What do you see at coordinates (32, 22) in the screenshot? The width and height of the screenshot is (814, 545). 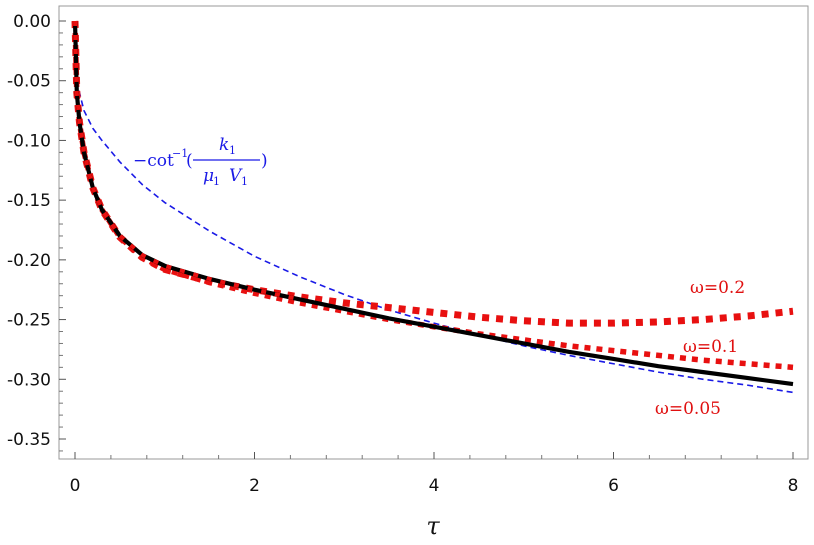 I see `y-tick-label: 0.00` at bounding box center [32, 22].